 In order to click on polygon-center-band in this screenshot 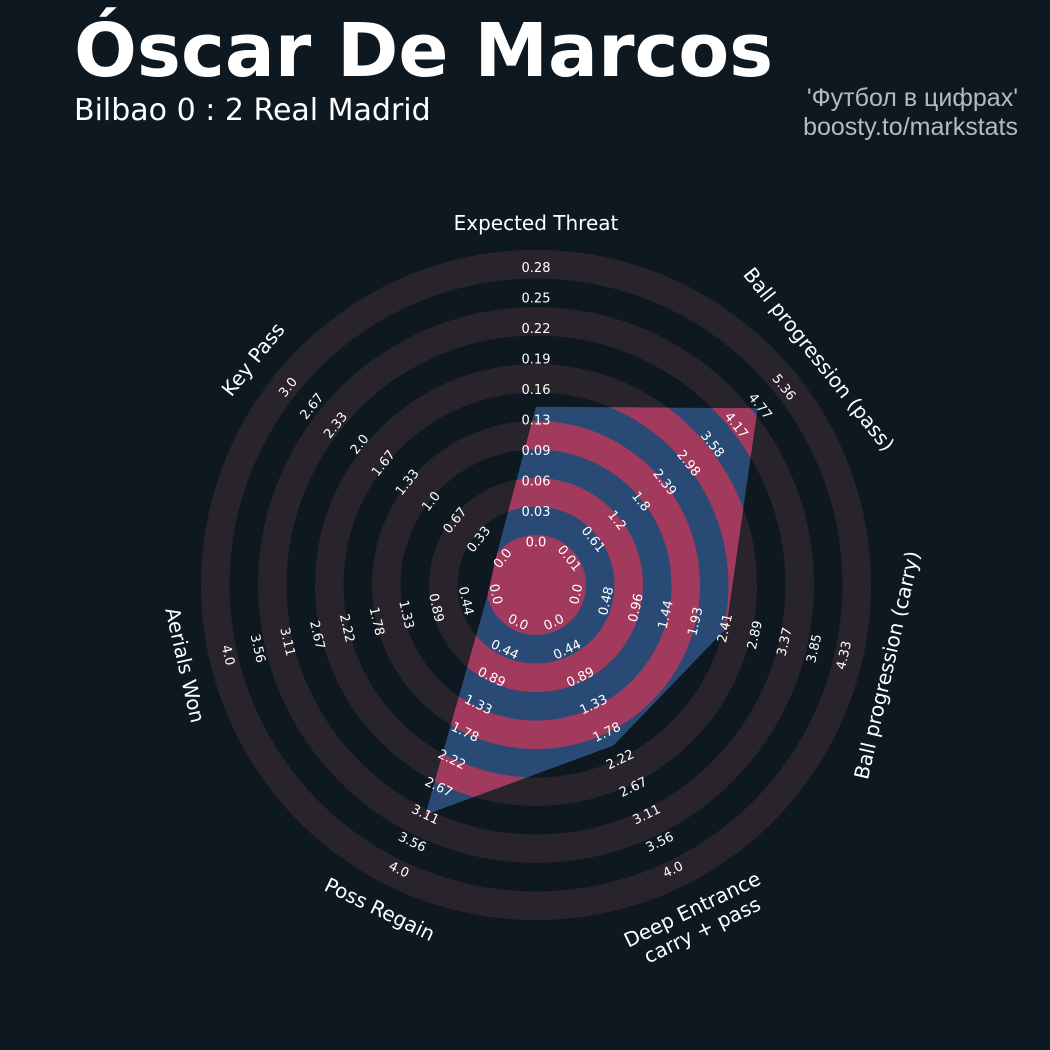, I will do `click(536, 585)`.